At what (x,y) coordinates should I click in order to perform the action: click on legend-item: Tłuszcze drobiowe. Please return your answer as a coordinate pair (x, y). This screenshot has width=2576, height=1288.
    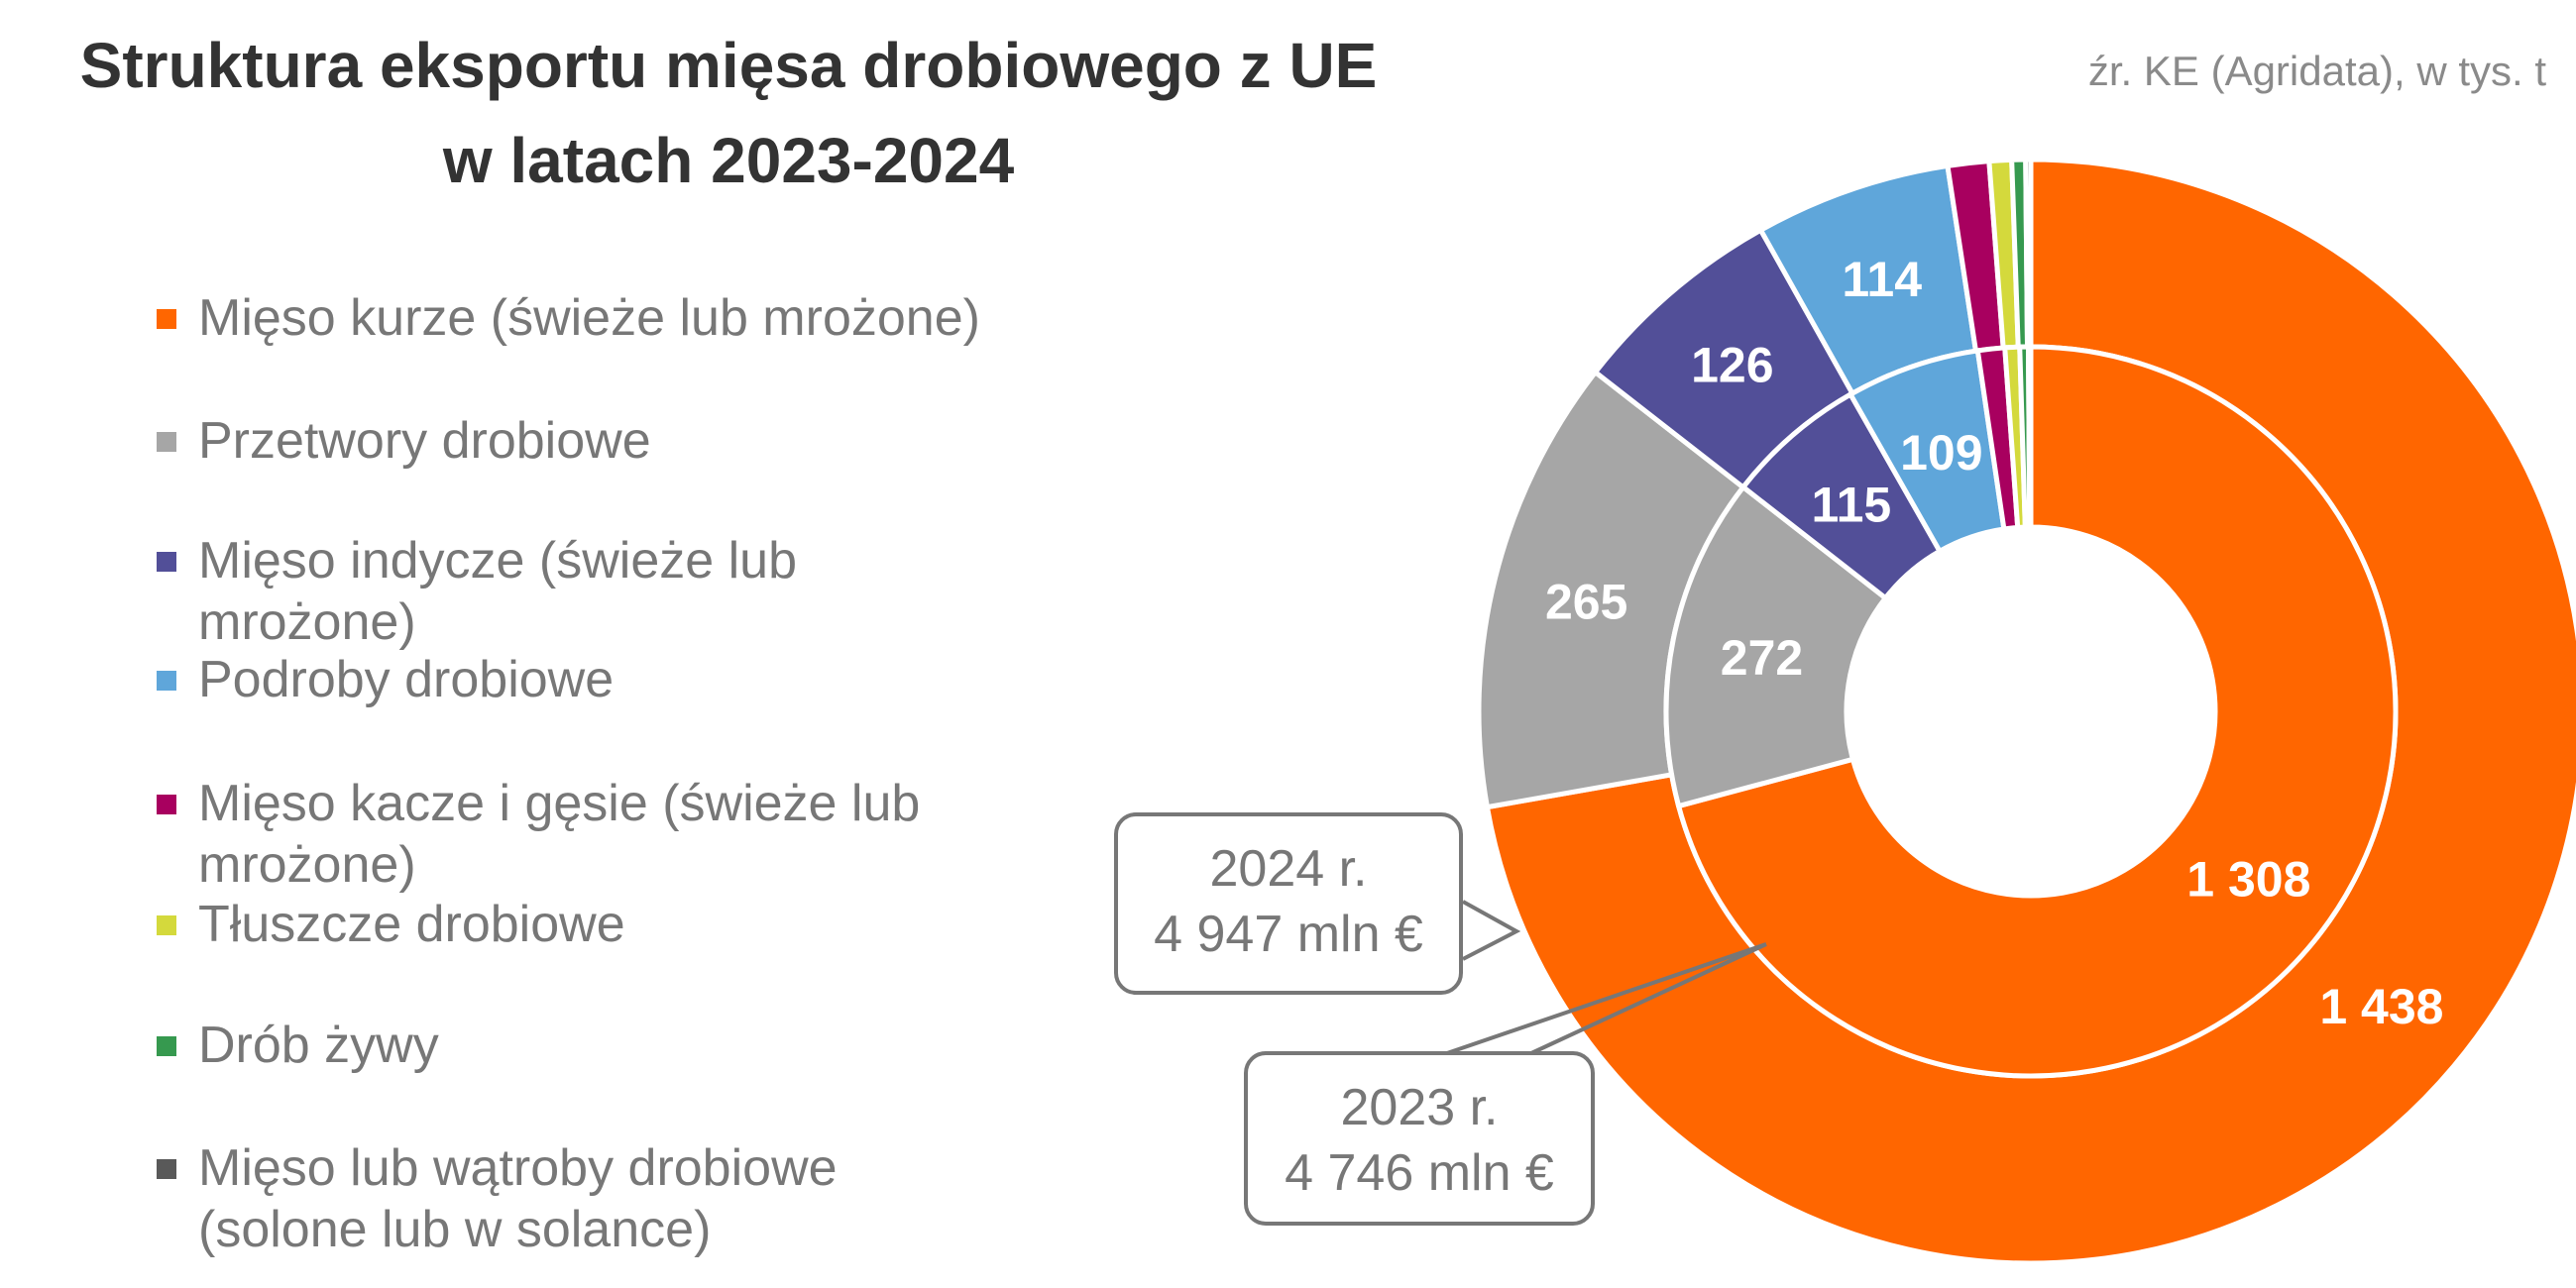
    Looking at the image, I should click on (391, 925).